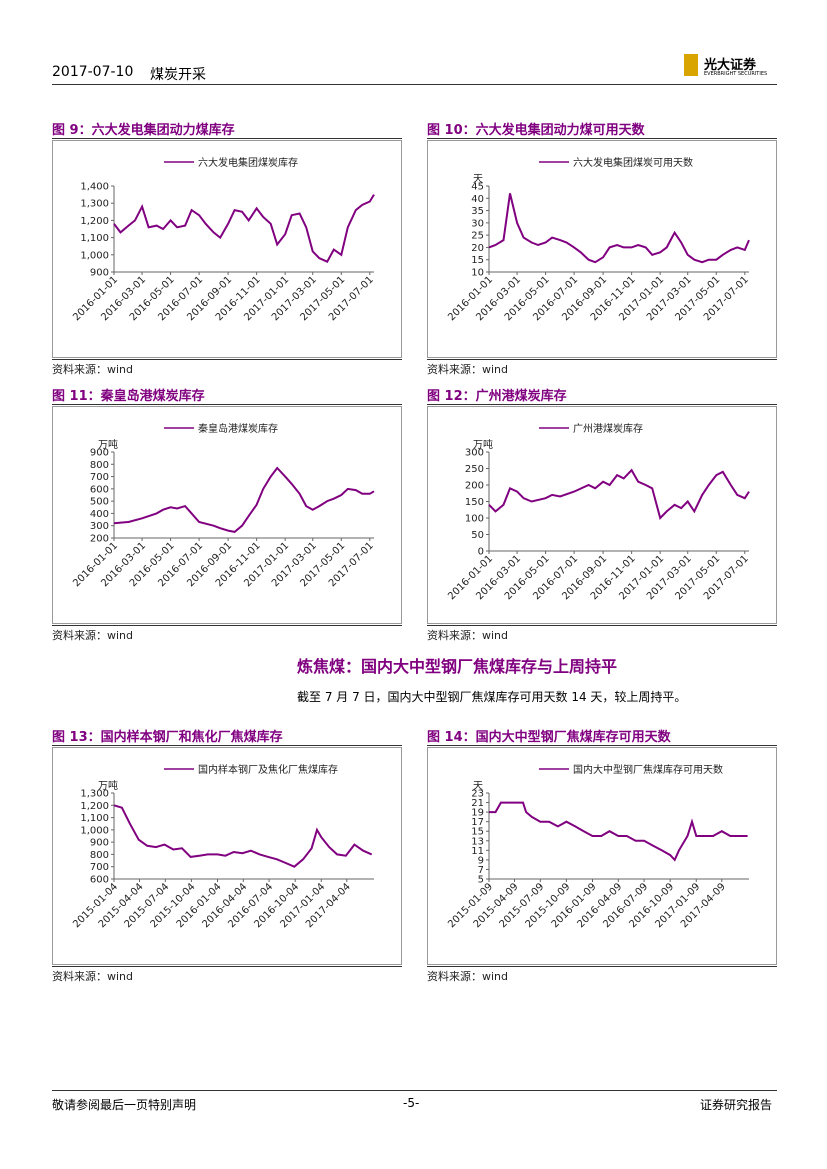 This screenshot has height=1169, width=827. What do you see at coordinates (736, 74) in the screenshot?
I see `logo-en: EVERBRIGHT SECURITIES` at bounding box center [736, 74].